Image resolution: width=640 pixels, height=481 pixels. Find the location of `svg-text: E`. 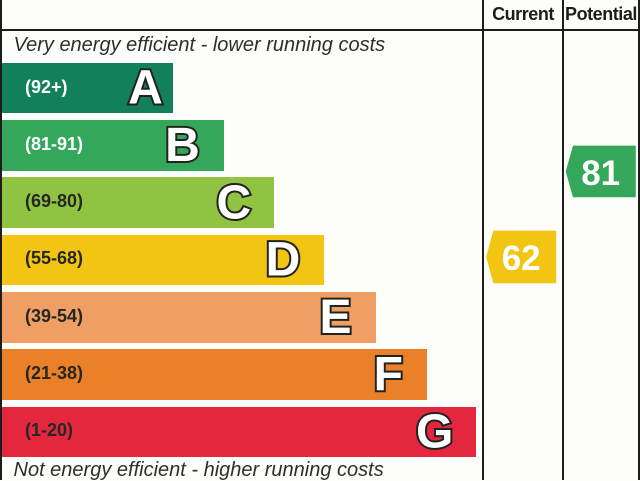

svg-text: E is located at coordinates (335, 317).